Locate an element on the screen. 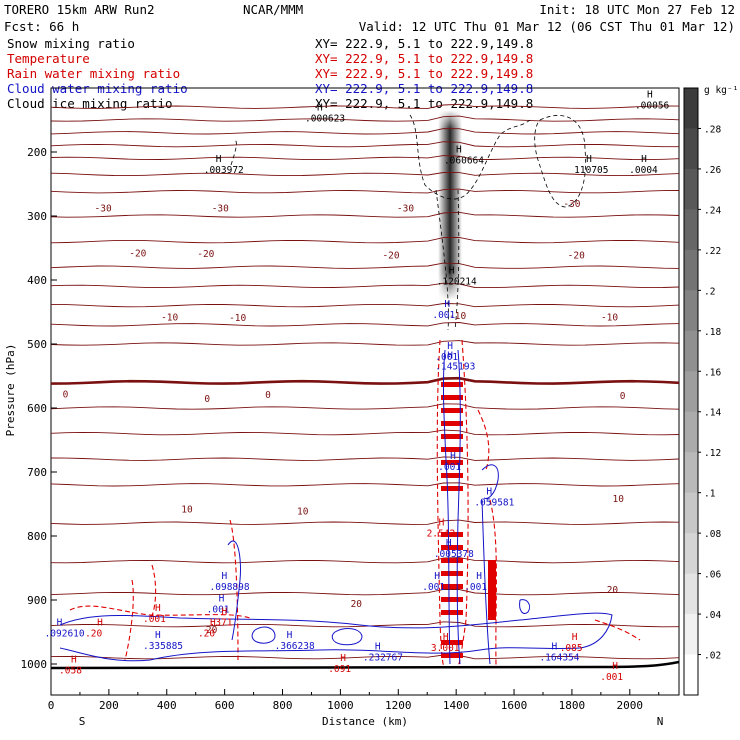 The width and height of the screenshot is (740, 740). colorbar-label: .2 is located at coordinates (709, 291).